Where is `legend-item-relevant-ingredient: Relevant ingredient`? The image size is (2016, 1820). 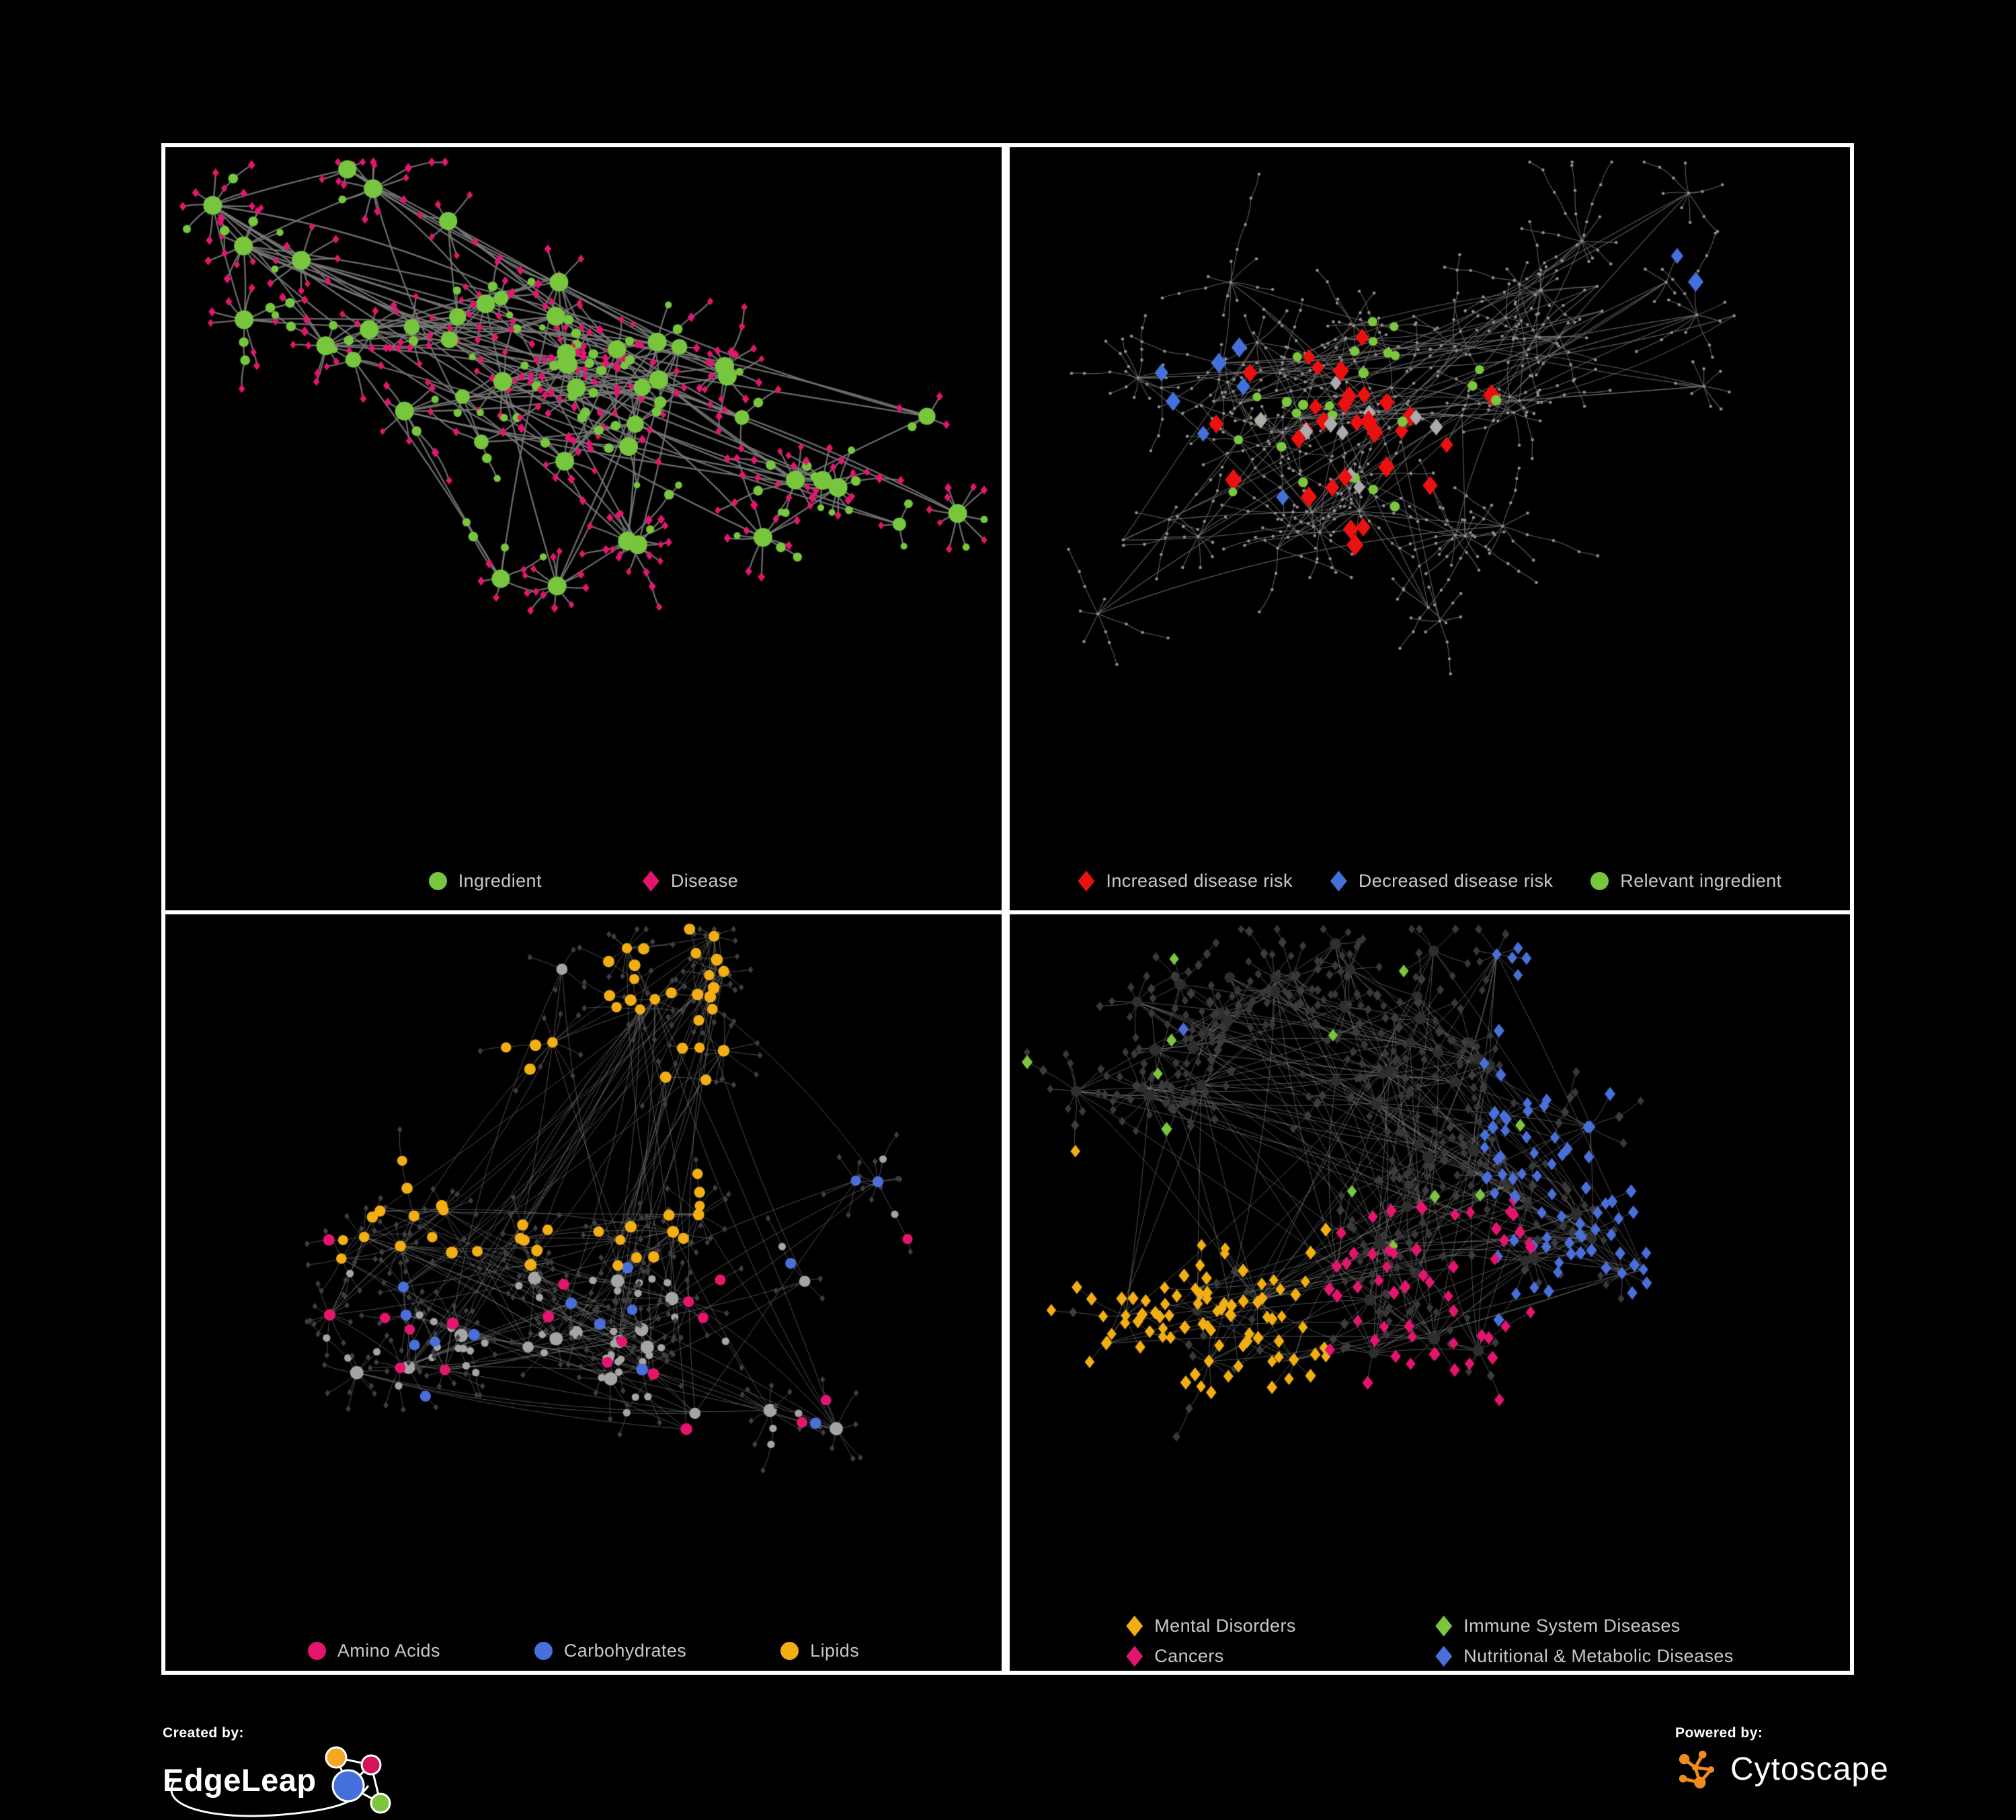 legend-item-relevant-ingredient: Relevant ingredient is located at coordinates (1685, 881).